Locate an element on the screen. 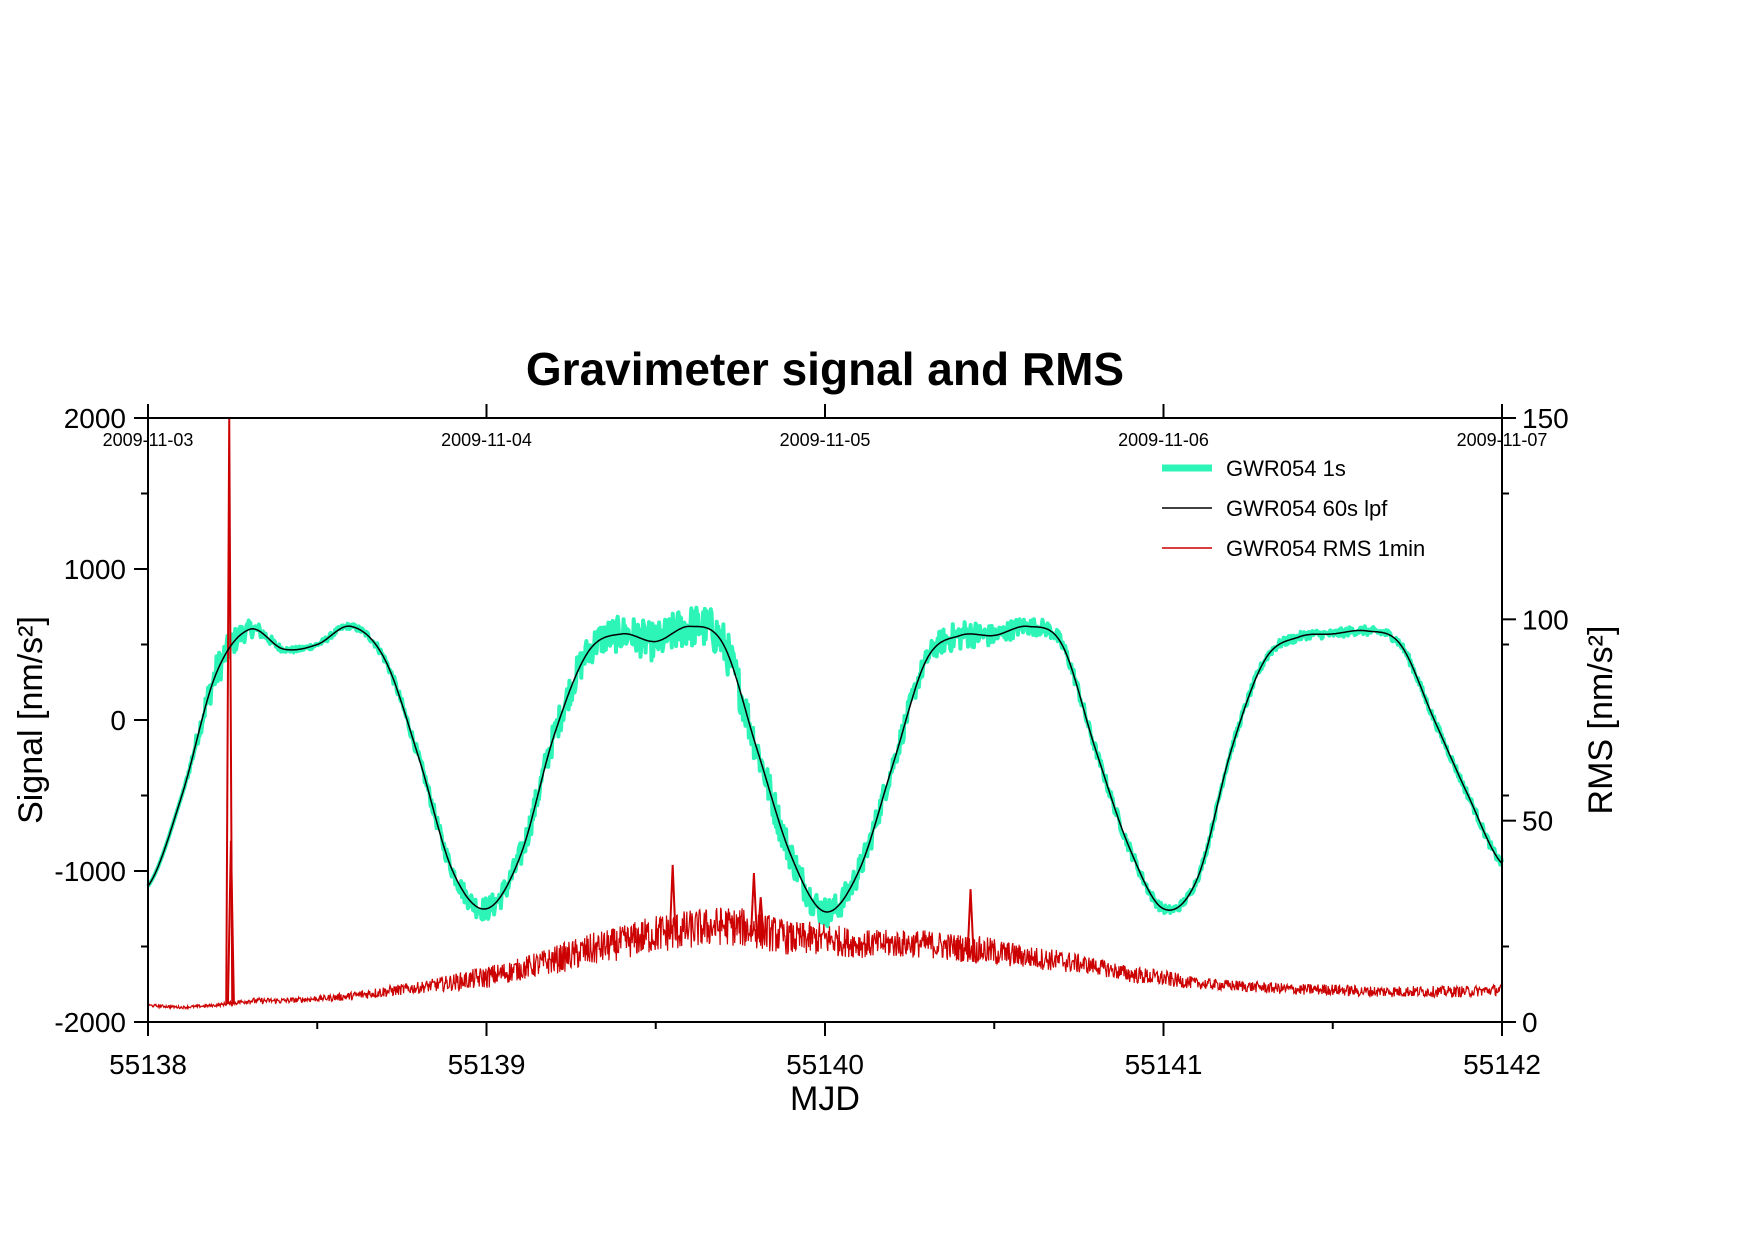  legend: GWR054 1s GWR054 60s lpf GWR054 RMS 1min is located at coordinates (1293, 508).